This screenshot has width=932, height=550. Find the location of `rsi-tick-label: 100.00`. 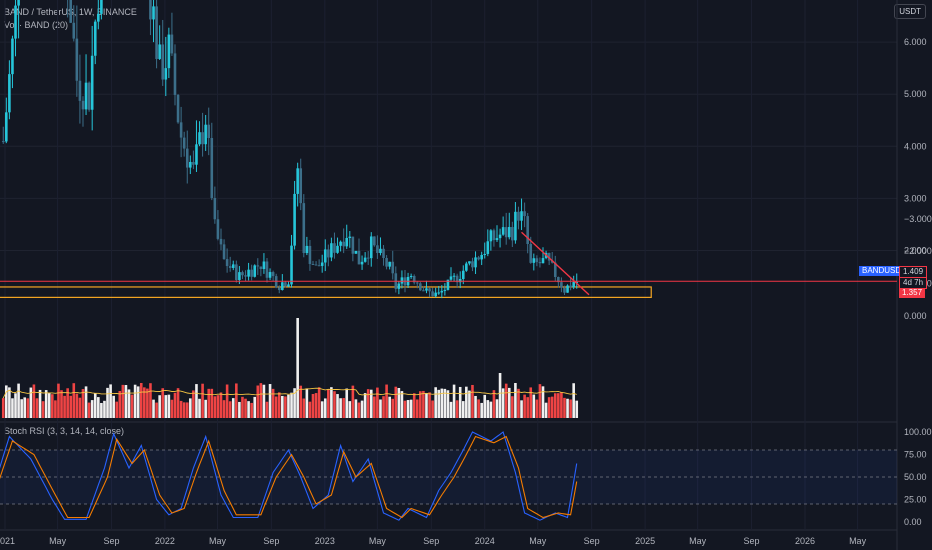

rsi-tick-label: 100.00 is located at coordinates (918, 432).